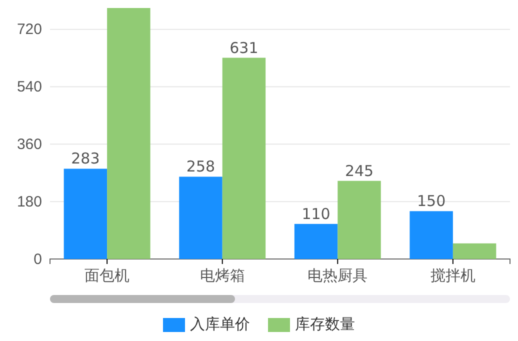  I want to click on y-tick-label: 180, so click(29, 201).